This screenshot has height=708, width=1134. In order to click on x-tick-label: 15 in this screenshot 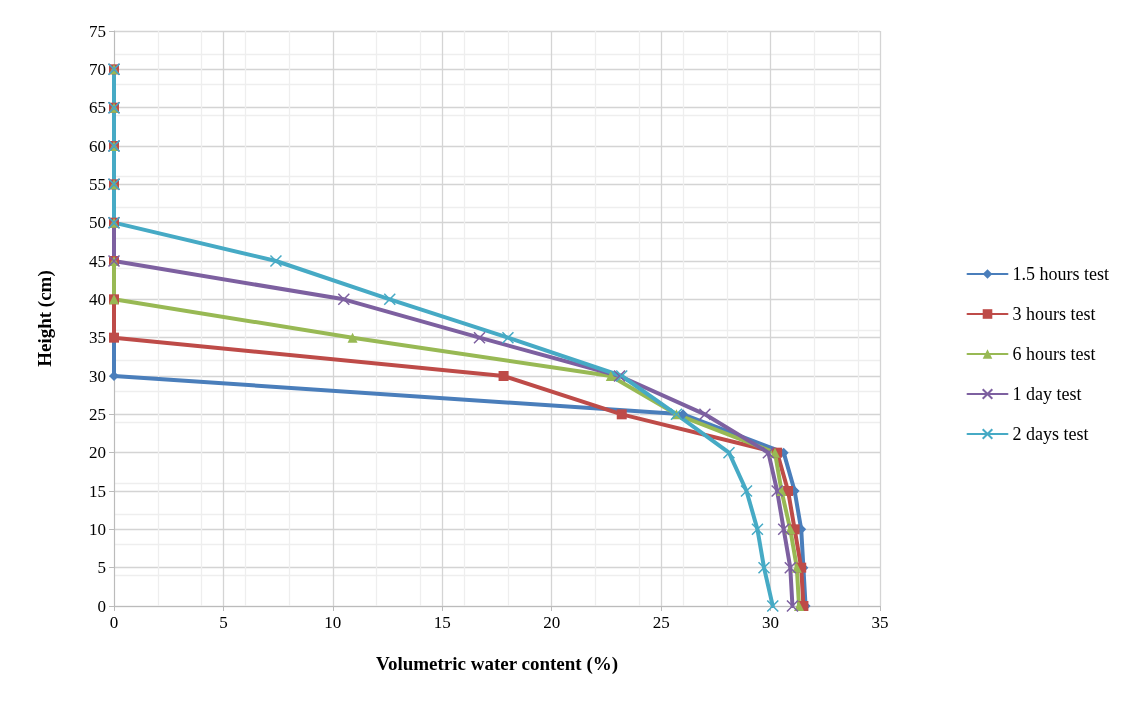, I will do `click(442, 622)`.